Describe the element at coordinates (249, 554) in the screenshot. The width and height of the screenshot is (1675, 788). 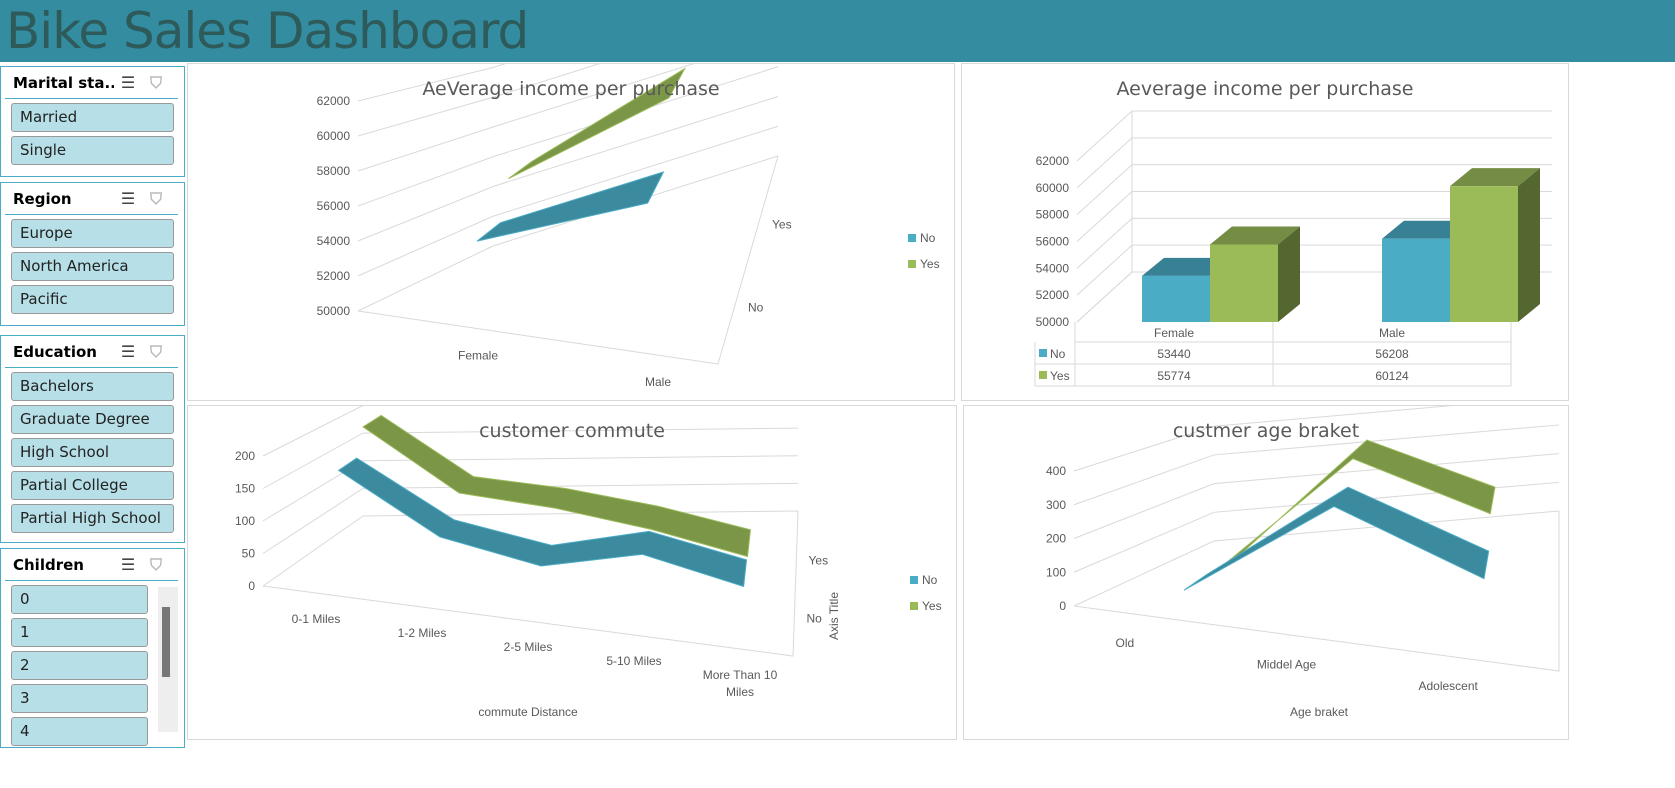
I see `y-tick-label: 50` at that location.